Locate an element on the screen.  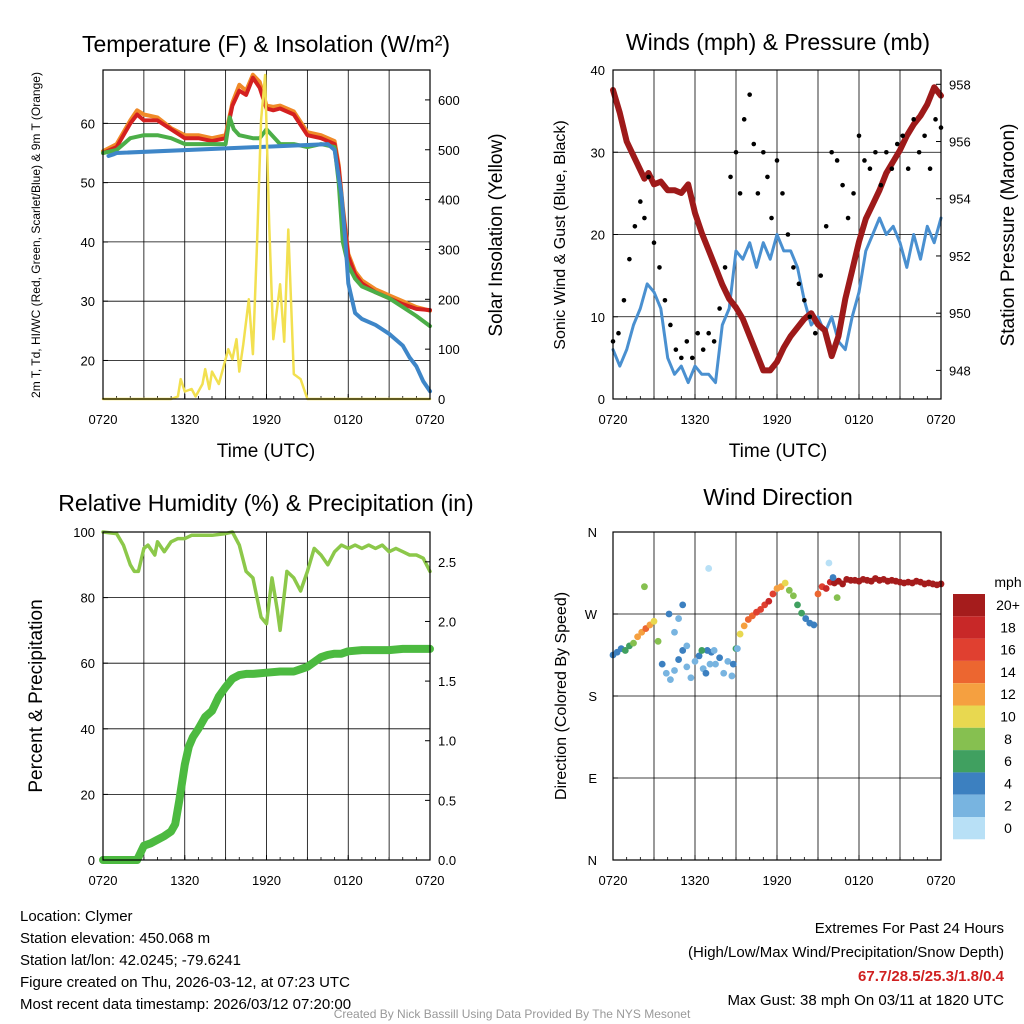
series-sonic-wind-line is located at coordinates (777, 300).